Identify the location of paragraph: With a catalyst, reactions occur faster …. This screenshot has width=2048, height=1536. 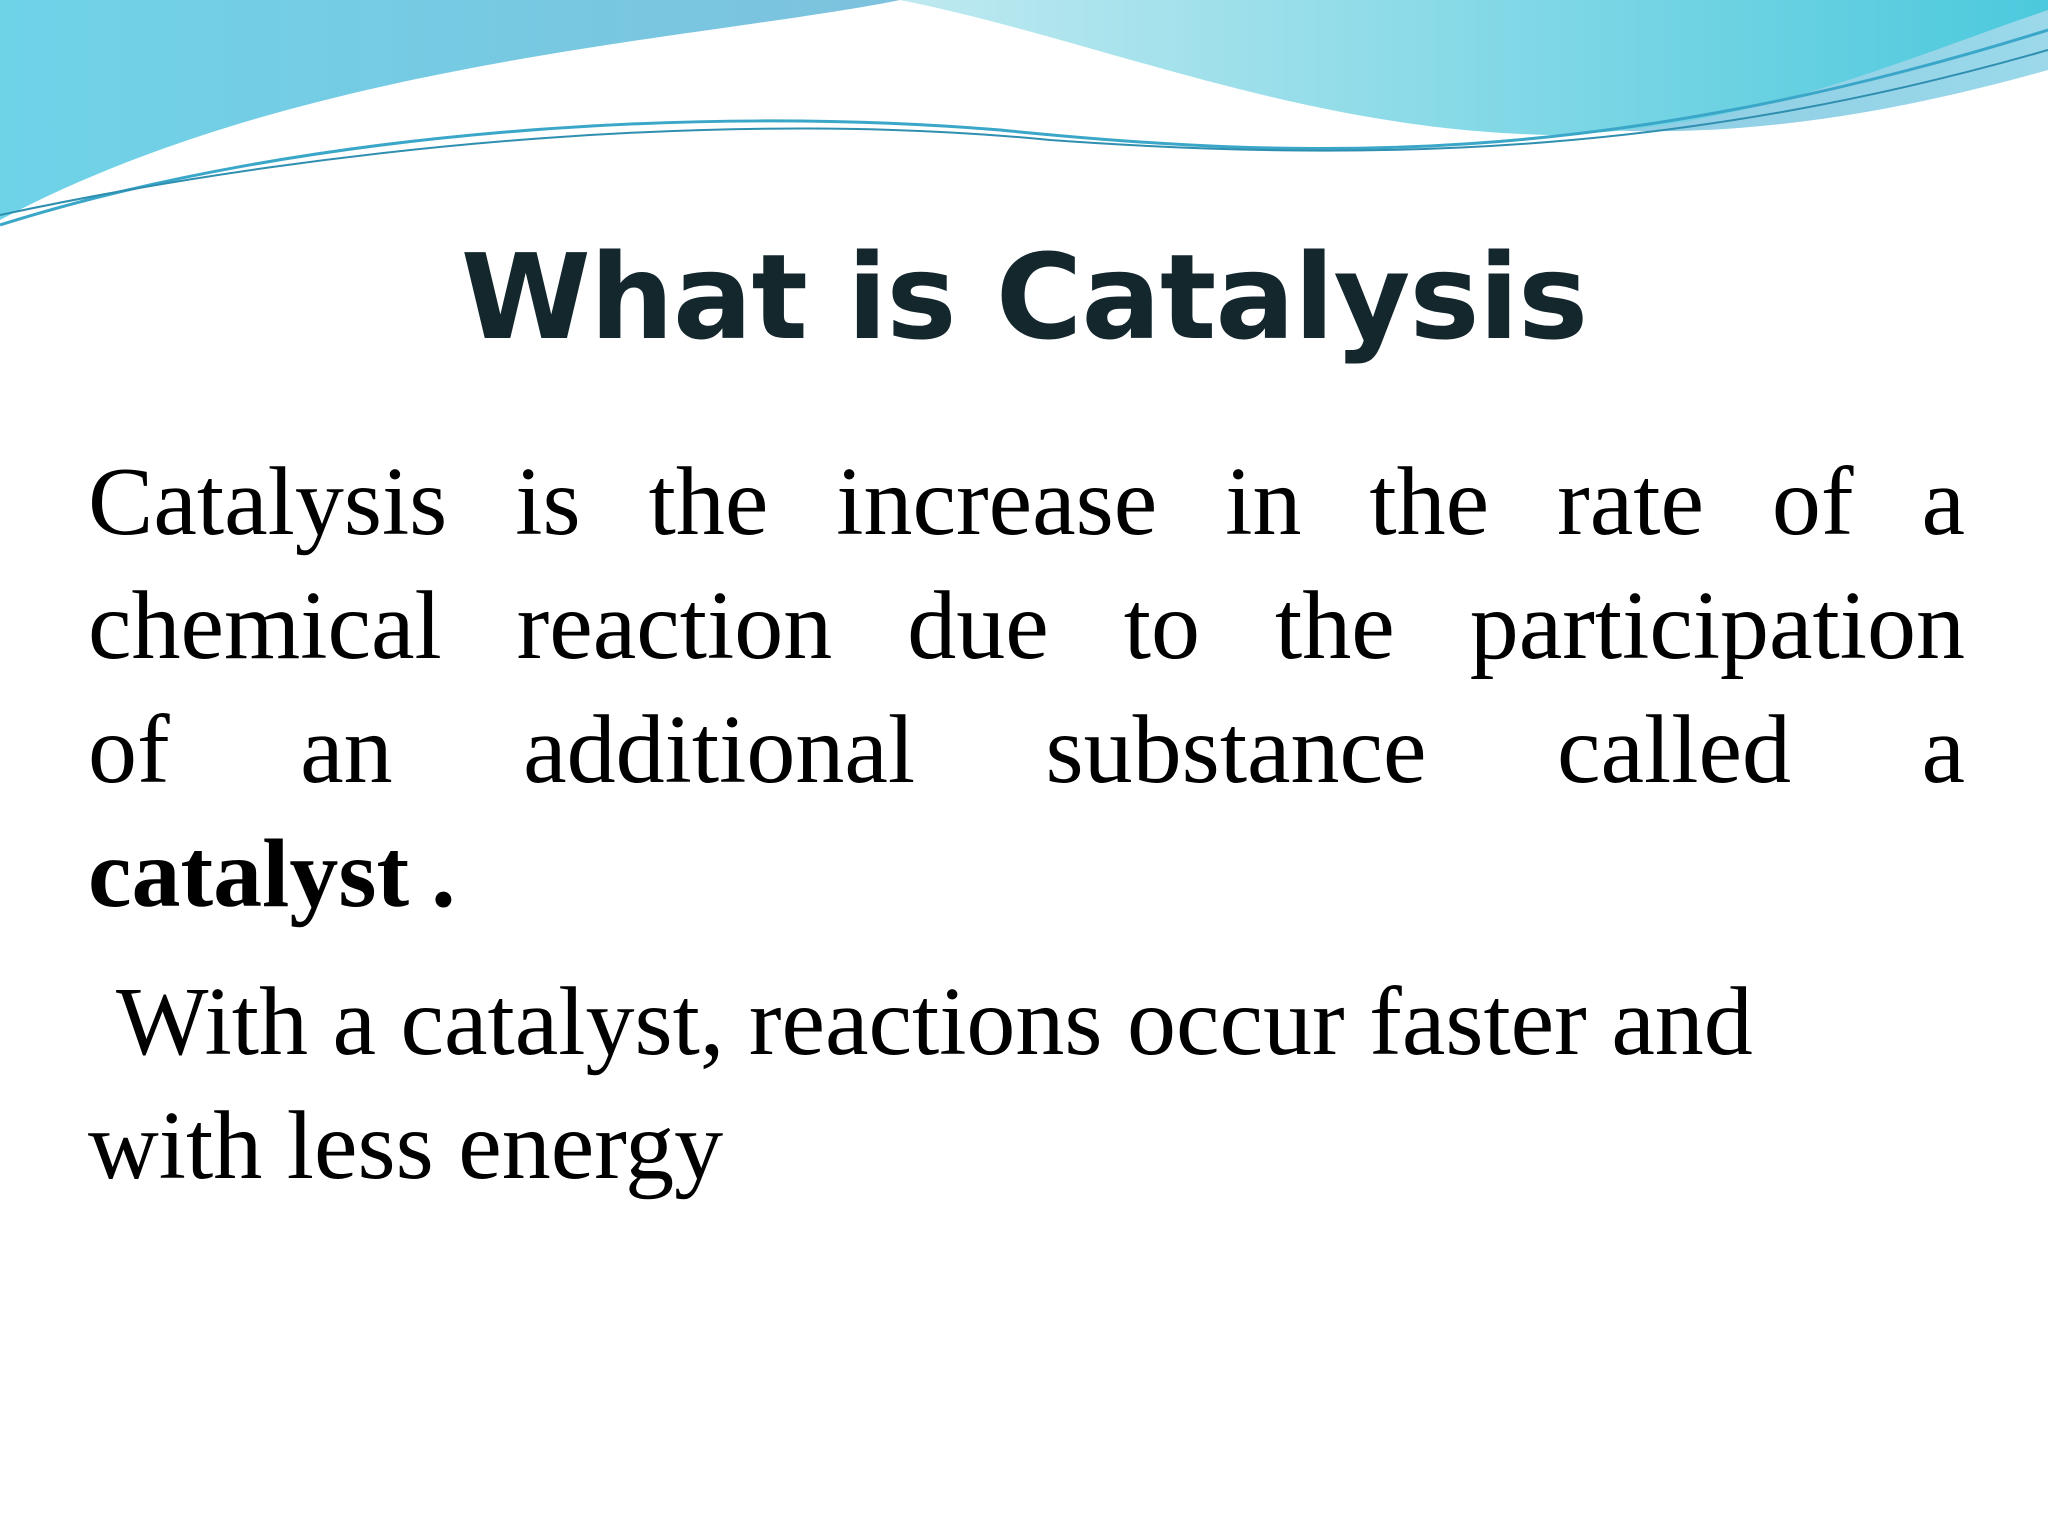
(1026, 1084).